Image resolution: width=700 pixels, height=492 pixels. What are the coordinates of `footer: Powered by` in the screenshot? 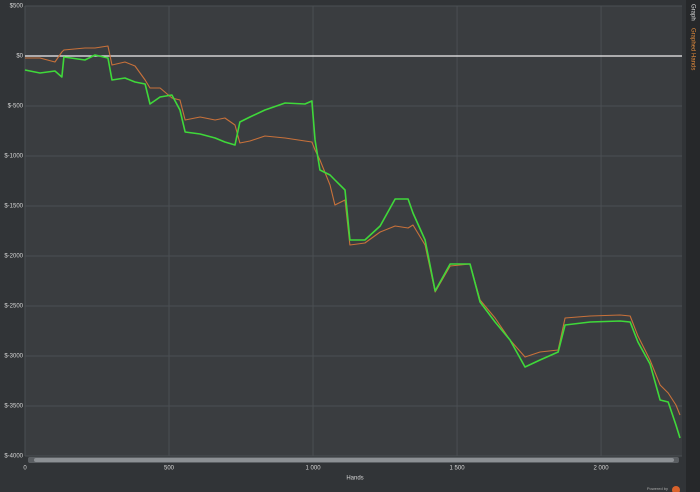 It's located at (657, 488).